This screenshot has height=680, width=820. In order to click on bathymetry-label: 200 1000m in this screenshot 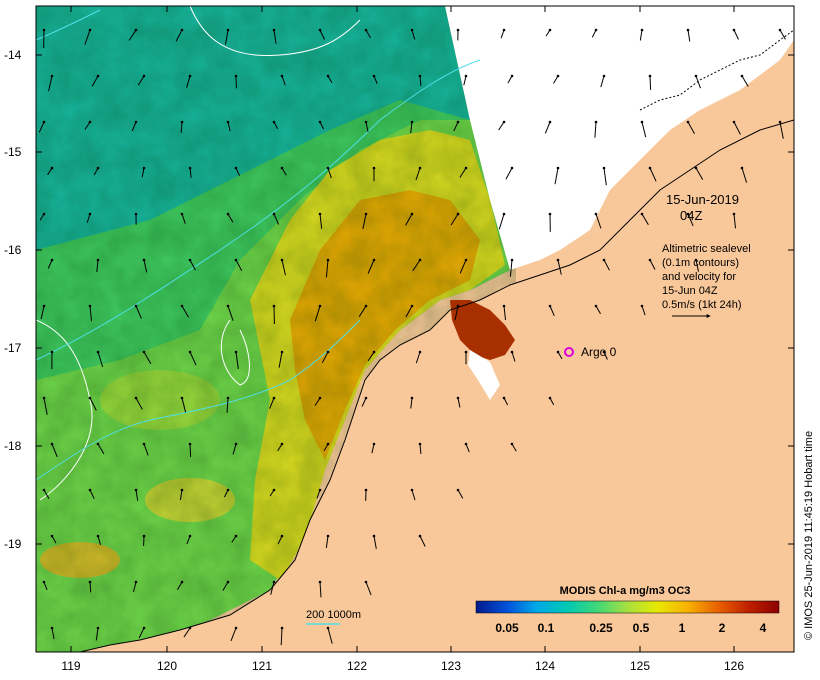, I will do `click(333, 615)`.